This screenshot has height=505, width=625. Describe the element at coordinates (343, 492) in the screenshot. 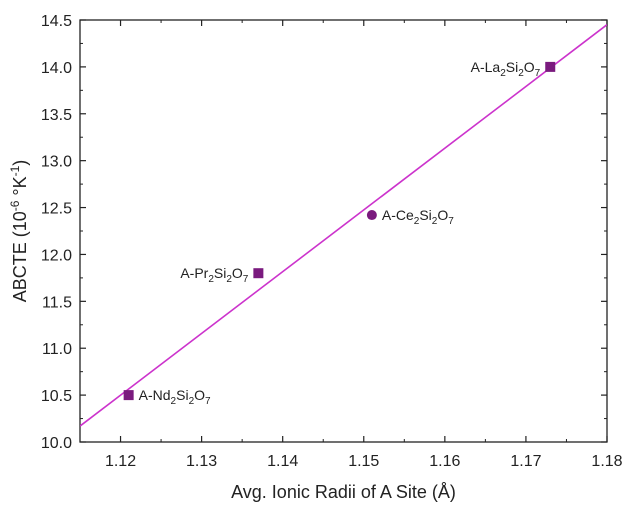

I see `x-axis-label: Avg. Ionic Radii of A Site (Å)` at that location.